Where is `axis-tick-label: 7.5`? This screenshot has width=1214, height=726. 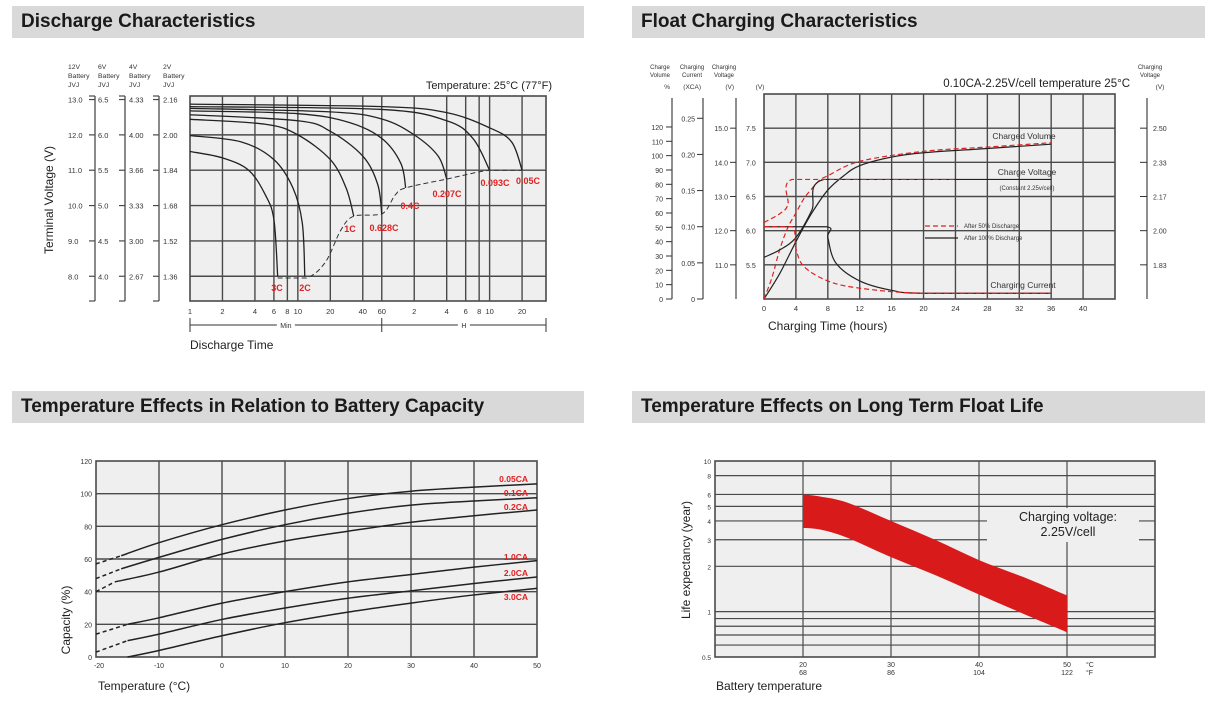
axis-tick-label: 7.5 is located at coordinates (751, 129).